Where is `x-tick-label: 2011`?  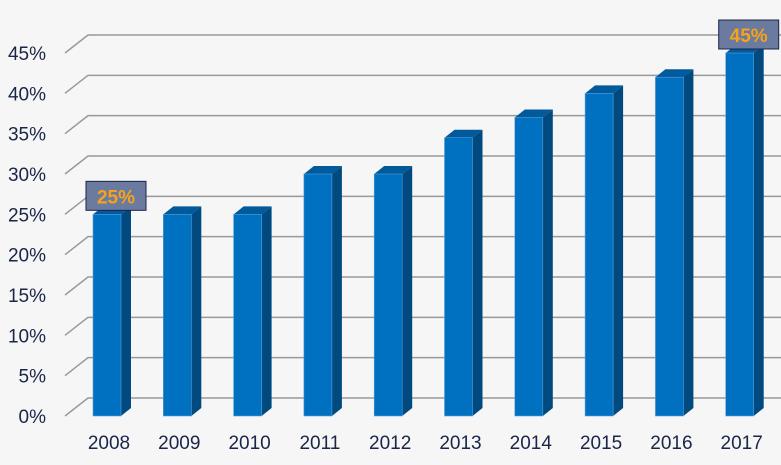 x-tick-label: 2011 is located at coordinates (319, 443).